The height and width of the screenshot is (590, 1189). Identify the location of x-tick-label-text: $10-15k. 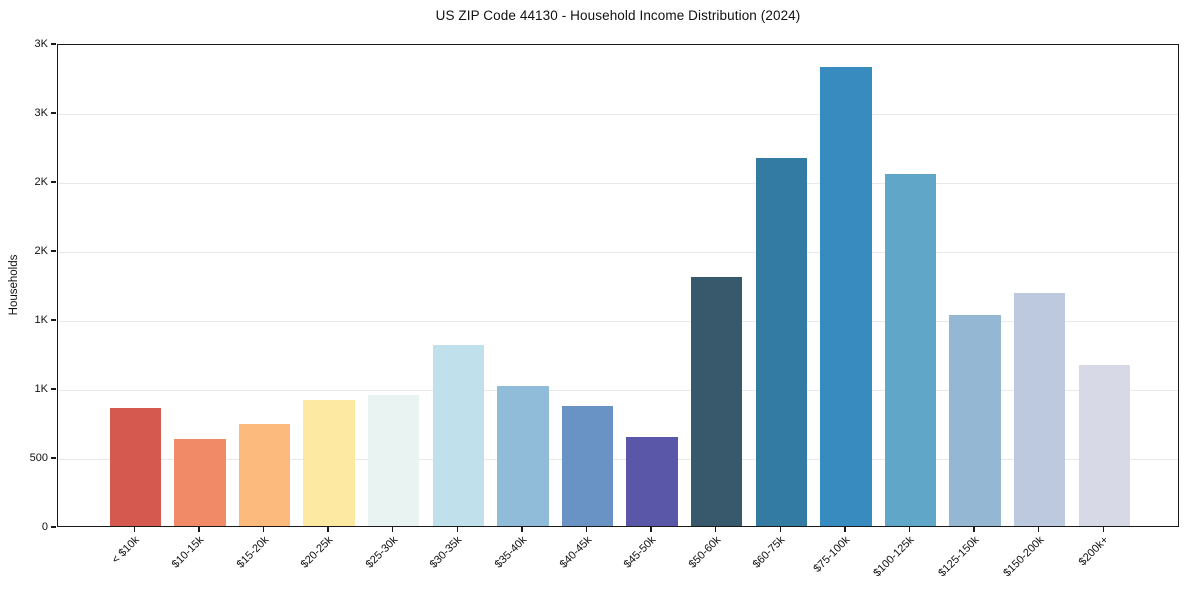
(188, 552).